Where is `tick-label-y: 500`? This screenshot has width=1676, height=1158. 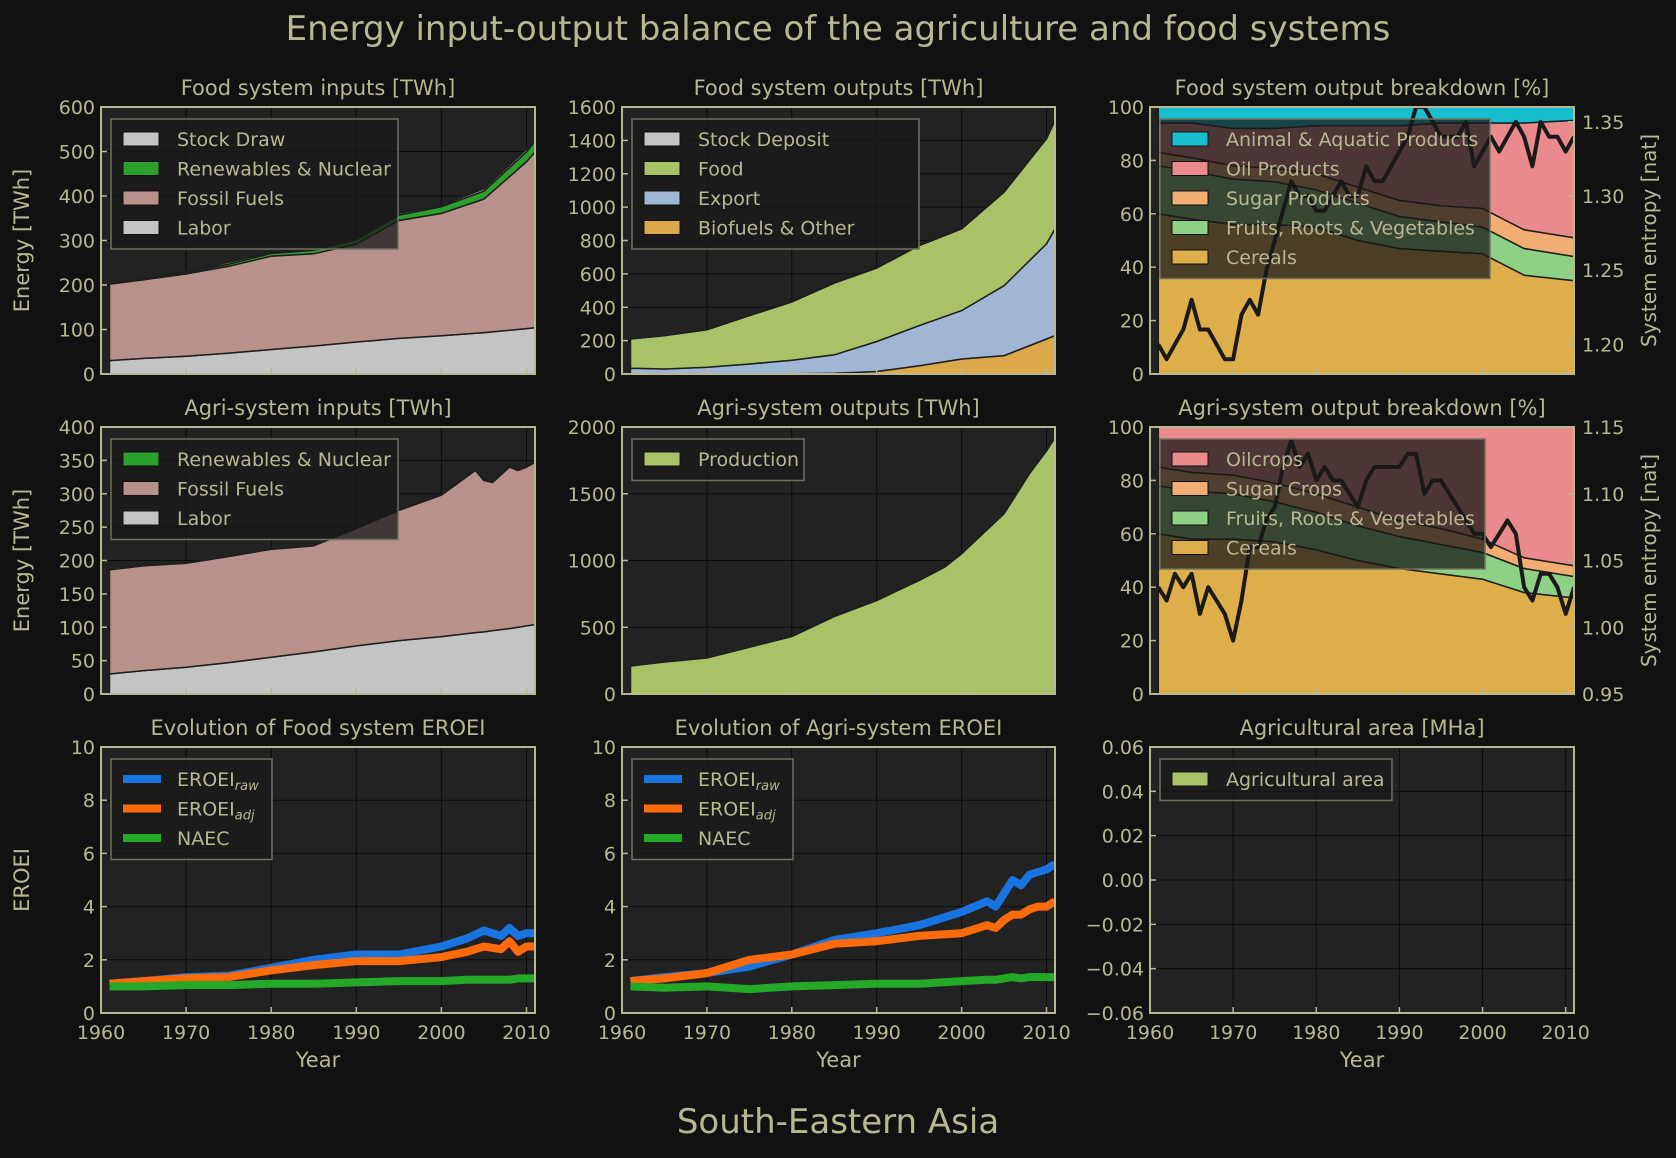 tick-label-y: 500 is located at coordinates (77, 153).